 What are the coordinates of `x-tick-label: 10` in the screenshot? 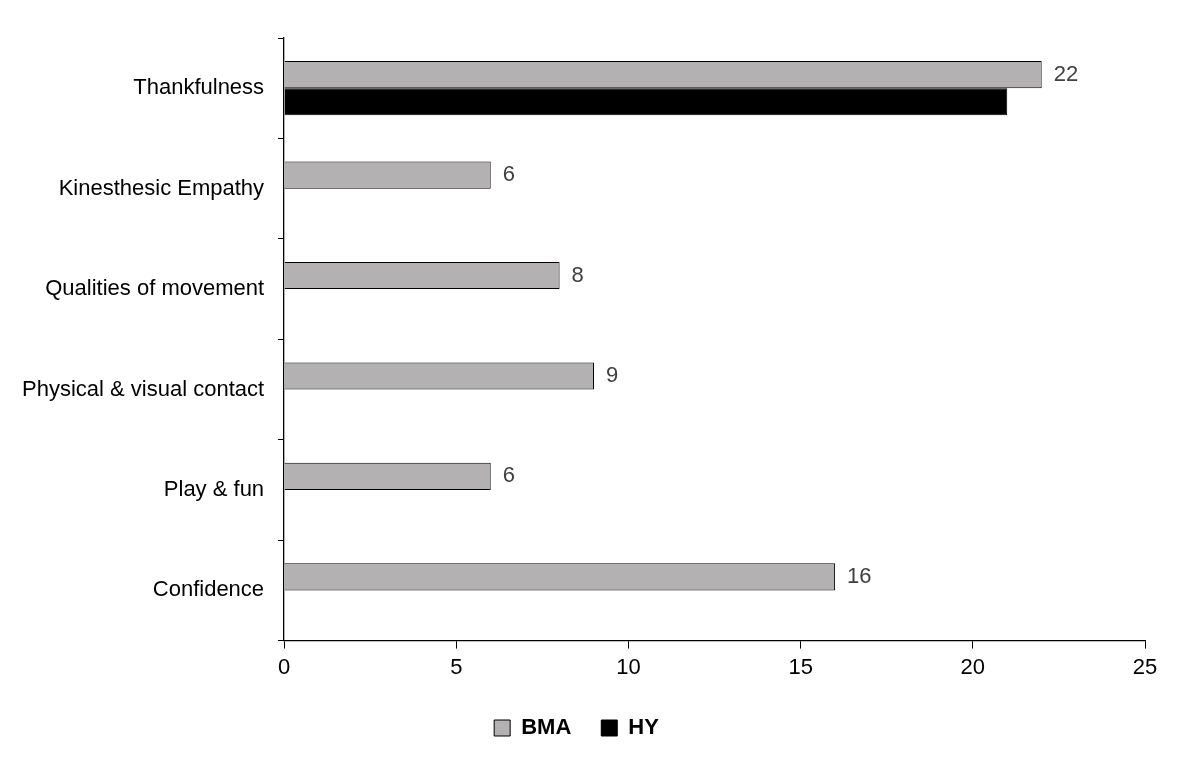 It's located at (628, 666).